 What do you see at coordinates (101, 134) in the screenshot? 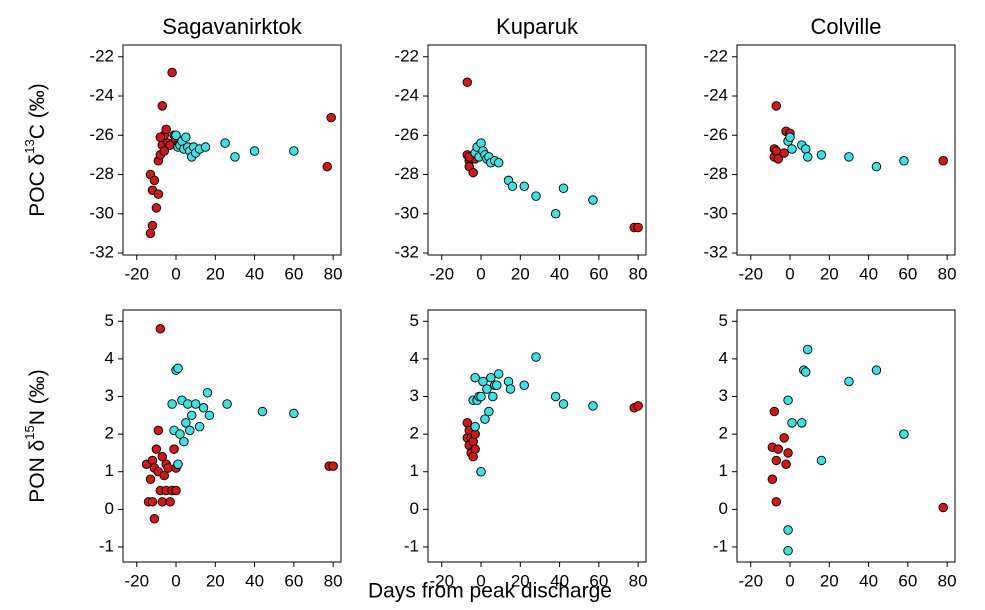
I see `y-tick-label: -26` at bounding box center [101, 134].